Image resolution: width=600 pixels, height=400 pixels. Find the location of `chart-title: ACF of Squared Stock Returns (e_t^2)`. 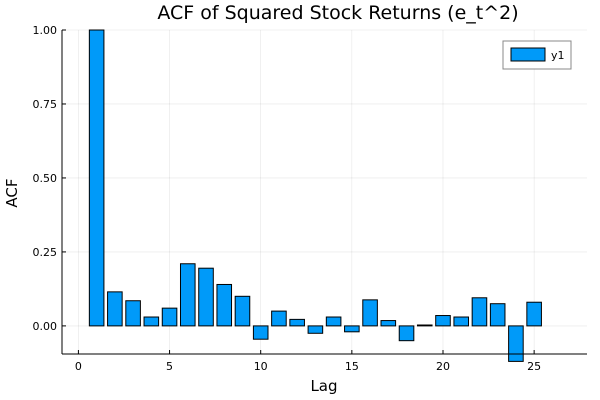

chart-title: ACF of Squared Stock Returns (e_t^2) is located at coordinates (337, 13).